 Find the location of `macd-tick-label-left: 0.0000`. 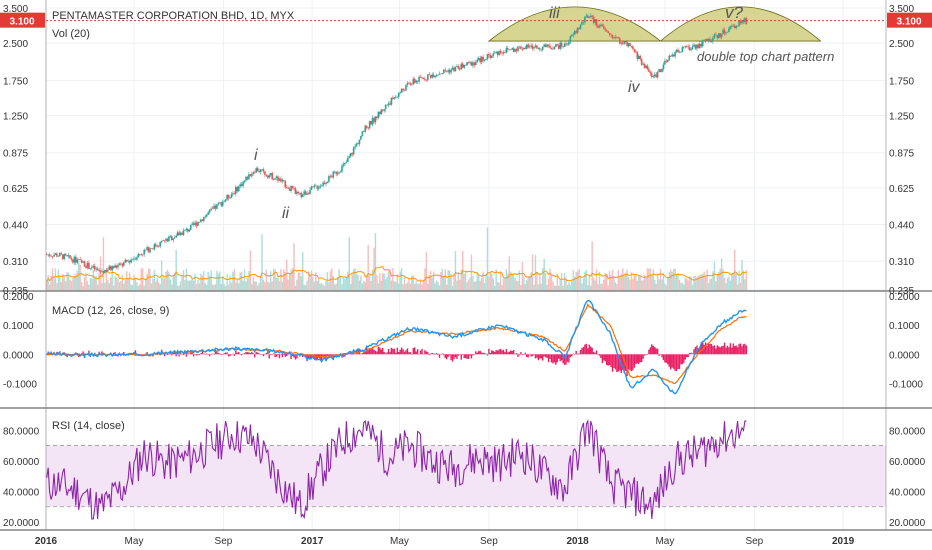

macd-tick-label-left: 0.0000 is located at coordinates (18, 355).